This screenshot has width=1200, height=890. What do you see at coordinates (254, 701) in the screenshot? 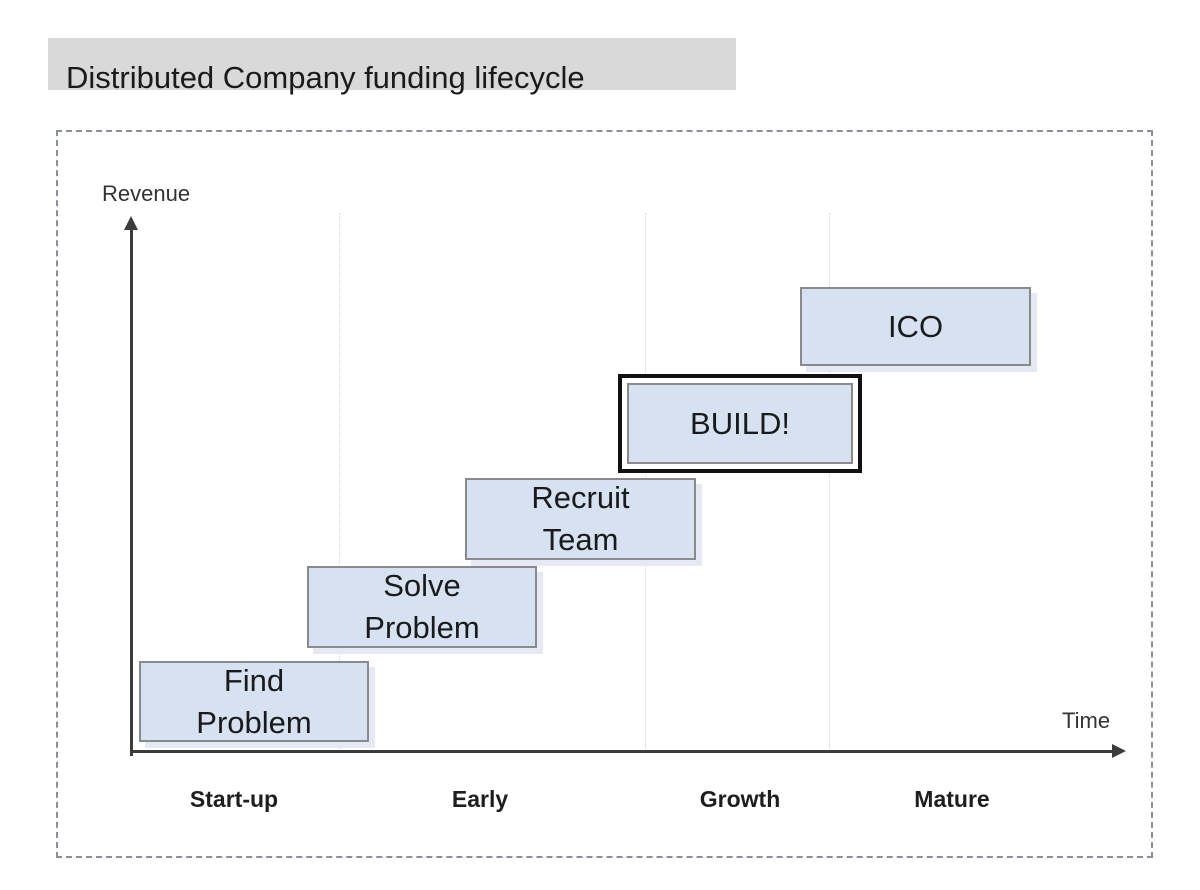
I see `step-find-problem: Find Problem` at bounding box center [254, 701].